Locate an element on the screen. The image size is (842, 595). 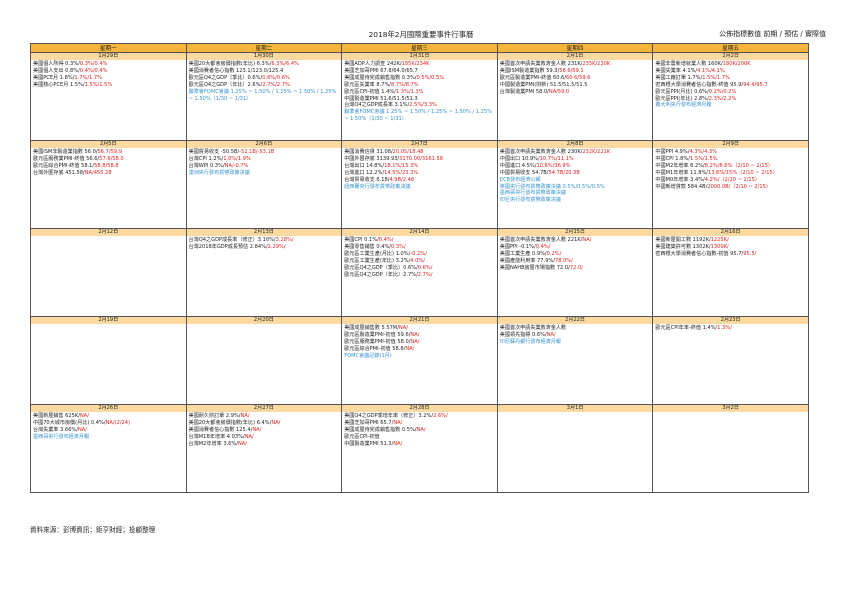
event-item: 美國貿易收支 -50.5B/-52.1B/-53.1B is located at coordinates (231, 152).